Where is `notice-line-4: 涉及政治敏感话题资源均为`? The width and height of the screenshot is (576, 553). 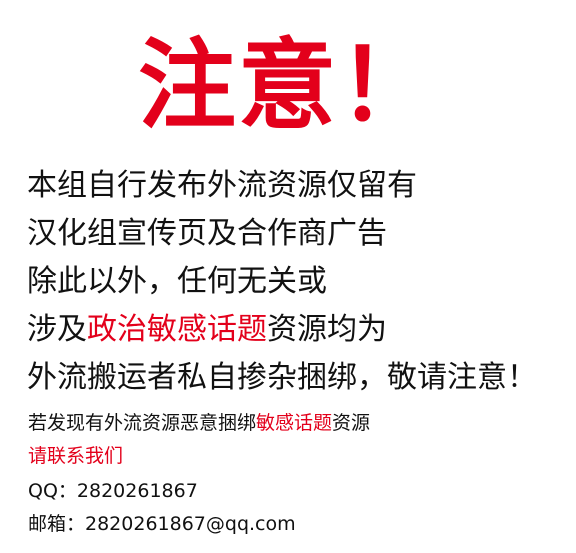
notice-line-4: 涉及政治敏感话题资源均为 is located at coordinates (207, 330).